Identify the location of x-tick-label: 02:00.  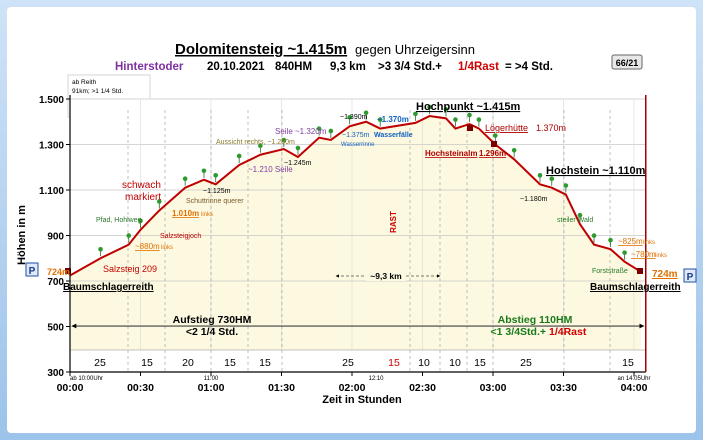
(352, 388).